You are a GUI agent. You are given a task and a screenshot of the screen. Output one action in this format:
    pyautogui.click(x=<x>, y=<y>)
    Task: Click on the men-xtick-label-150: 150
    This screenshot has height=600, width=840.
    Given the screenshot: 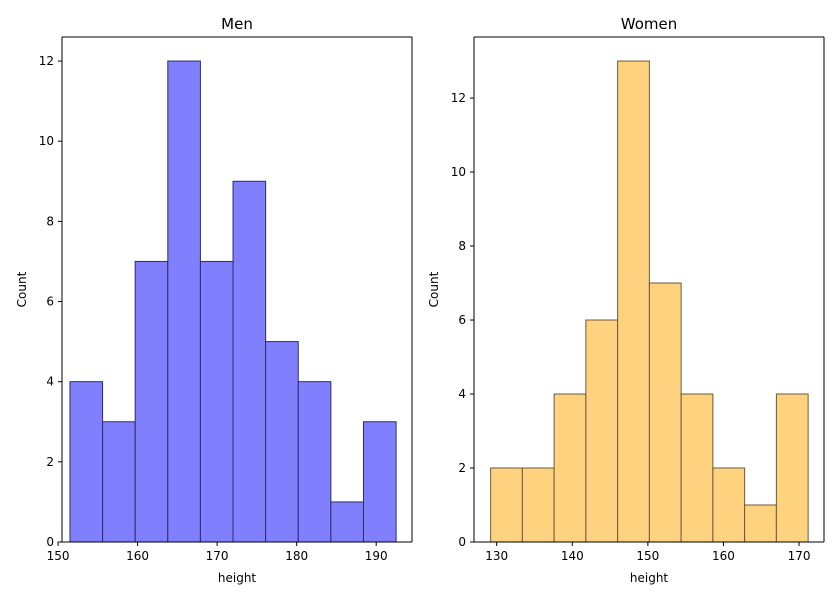 What is the action you would take?
    pyautogui.click(x=58, y=556)
    